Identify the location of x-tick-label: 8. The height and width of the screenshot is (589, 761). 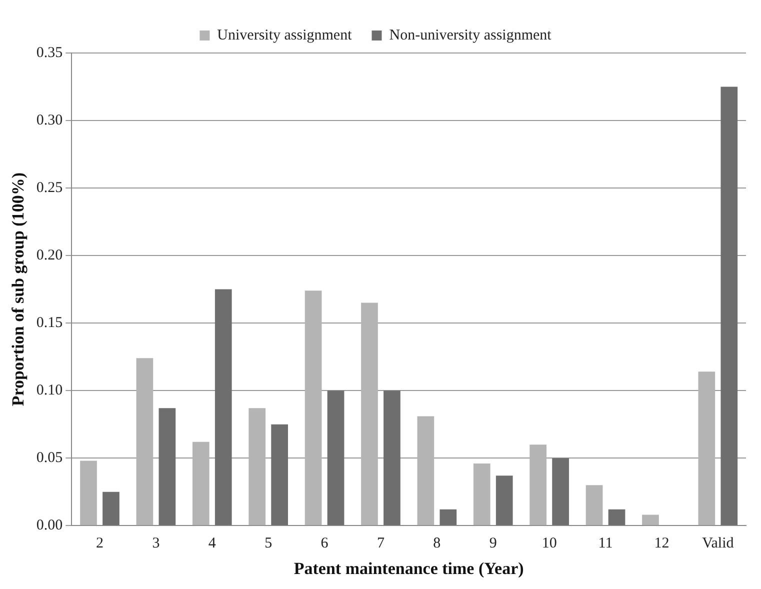
(437, 544).